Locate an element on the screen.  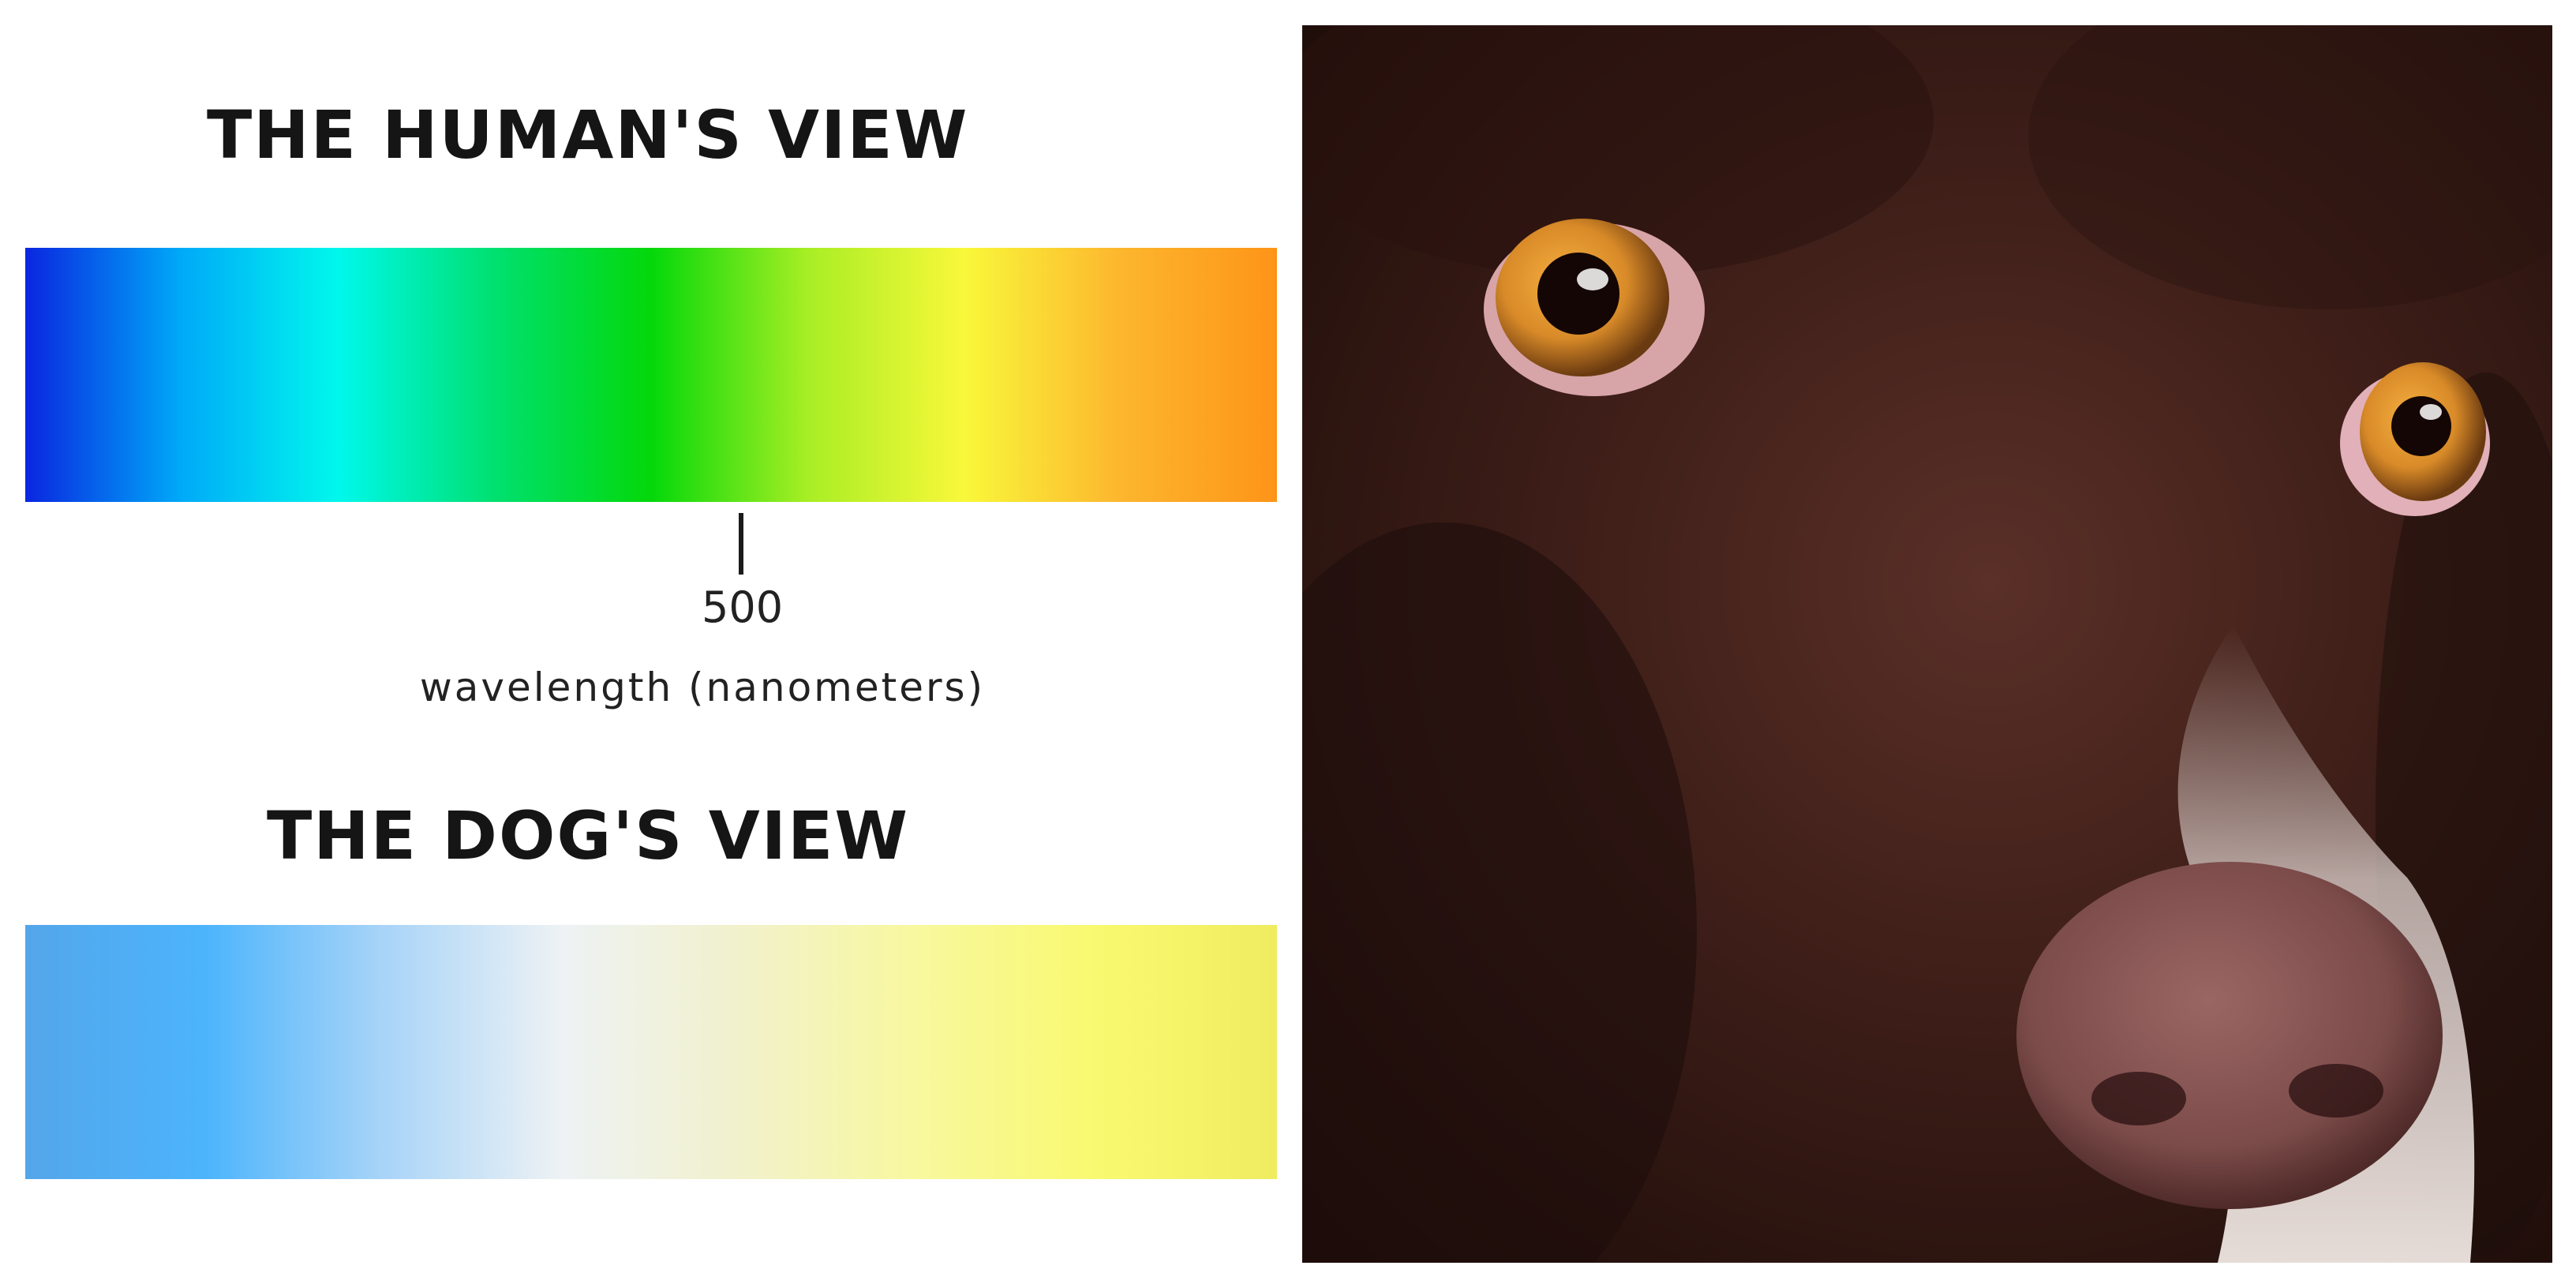
dog-color-spectrum-bar is located at coordinates (651, 1052).